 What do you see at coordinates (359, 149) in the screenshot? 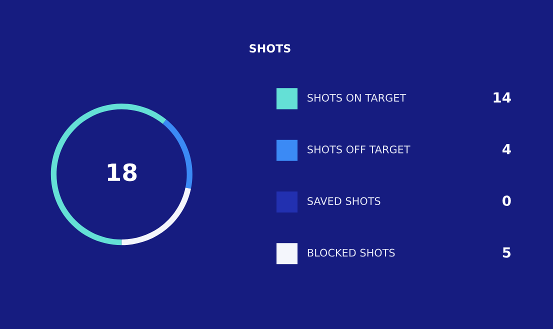
I see `legend-label: SHOTS OFF TARGET` at bounding box center [359, 149].